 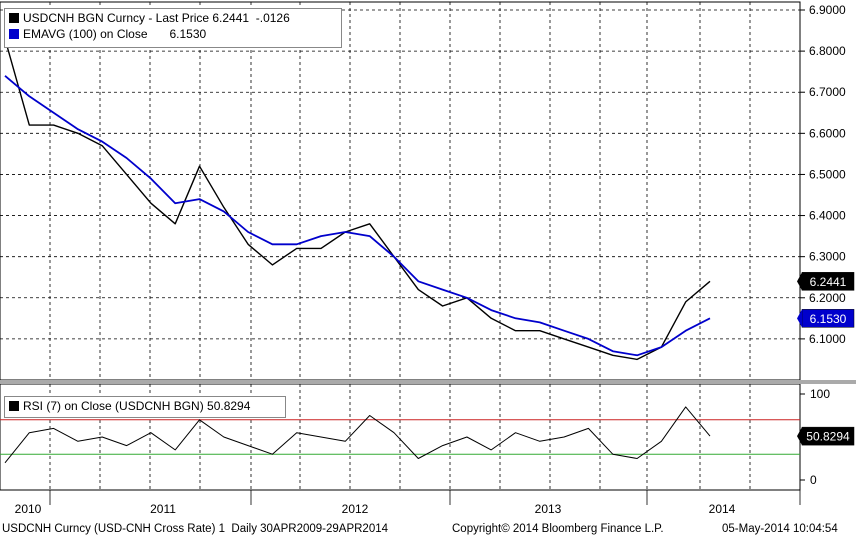 What do you see at coordinates (357, 435) in the screenshot?
I see `rsi-series-line` at bounding box center [357, 435].